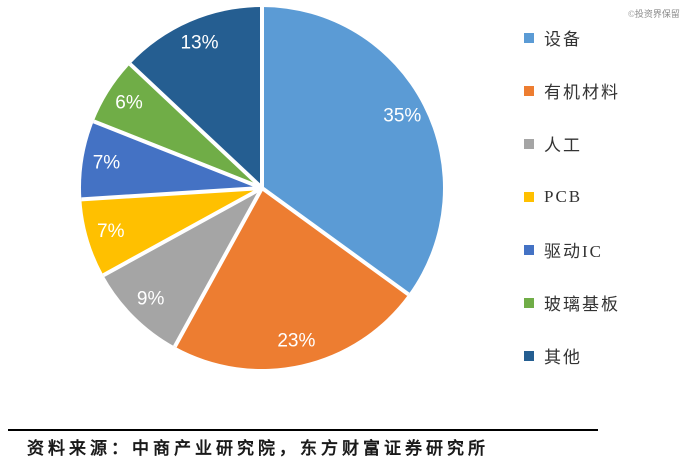 The width and height of the screenshot is (700, 464). I want to click on legend-item: 设备, so click(609, 37).